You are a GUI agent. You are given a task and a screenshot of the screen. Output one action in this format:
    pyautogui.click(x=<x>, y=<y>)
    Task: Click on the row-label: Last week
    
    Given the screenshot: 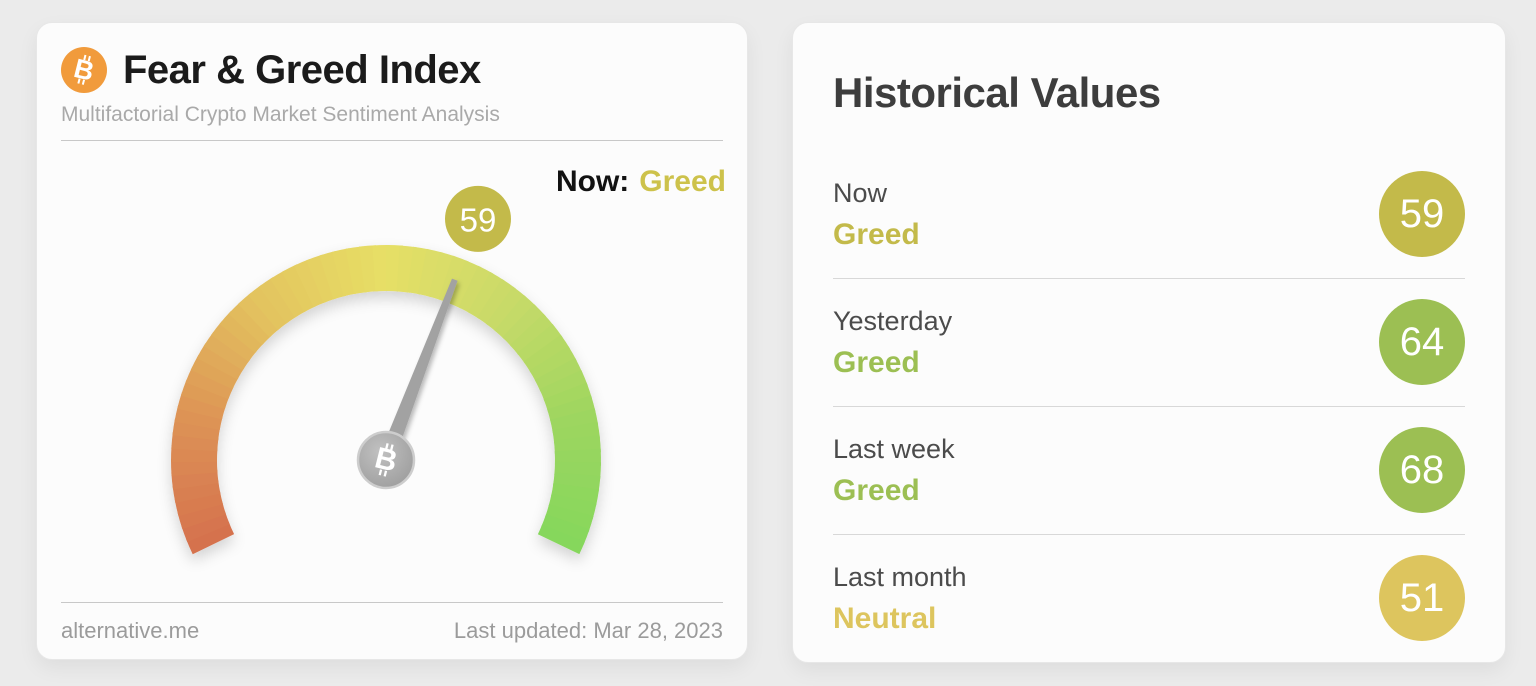 What is the action you would take?
    pyautogui.click(x=894, y=448)
    